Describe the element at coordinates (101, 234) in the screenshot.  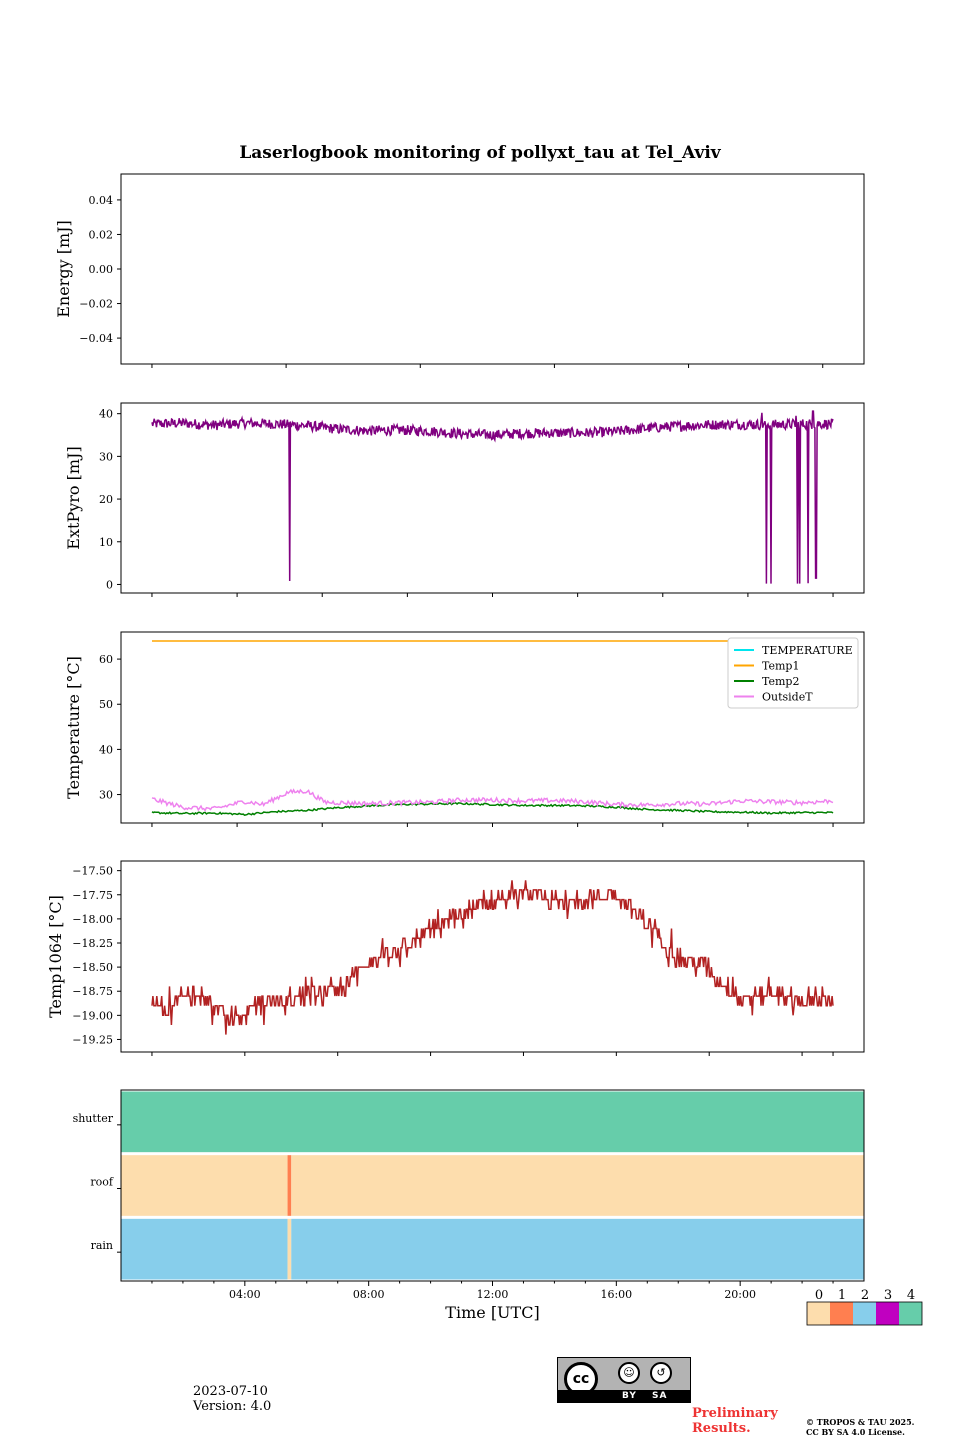
I see `y-tick-label: 0.02` at that location.